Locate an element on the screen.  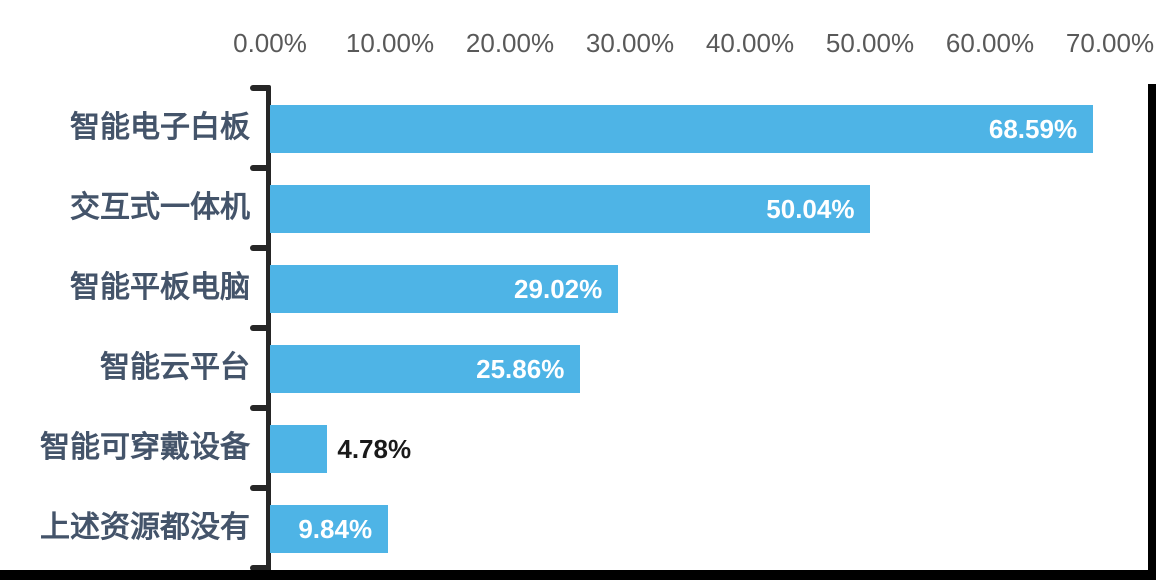
frame-border-bottom is located at coordinates (578, 575).